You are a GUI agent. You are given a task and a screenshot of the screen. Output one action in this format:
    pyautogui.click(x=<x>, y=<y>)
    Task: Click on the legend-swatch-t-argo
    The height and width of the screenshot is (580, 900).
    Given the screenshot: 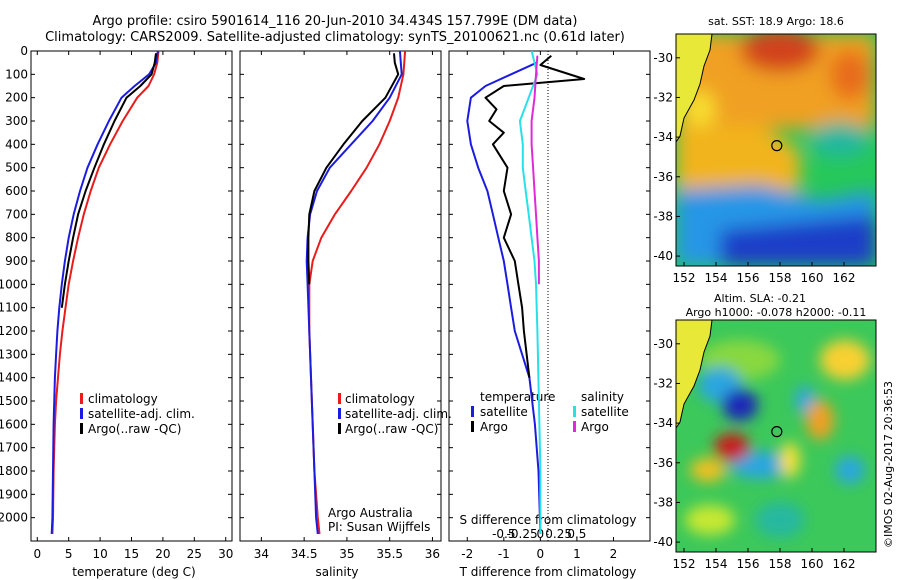 What is the action you would take?
    pyautogui.click(x=472, y=426)
    